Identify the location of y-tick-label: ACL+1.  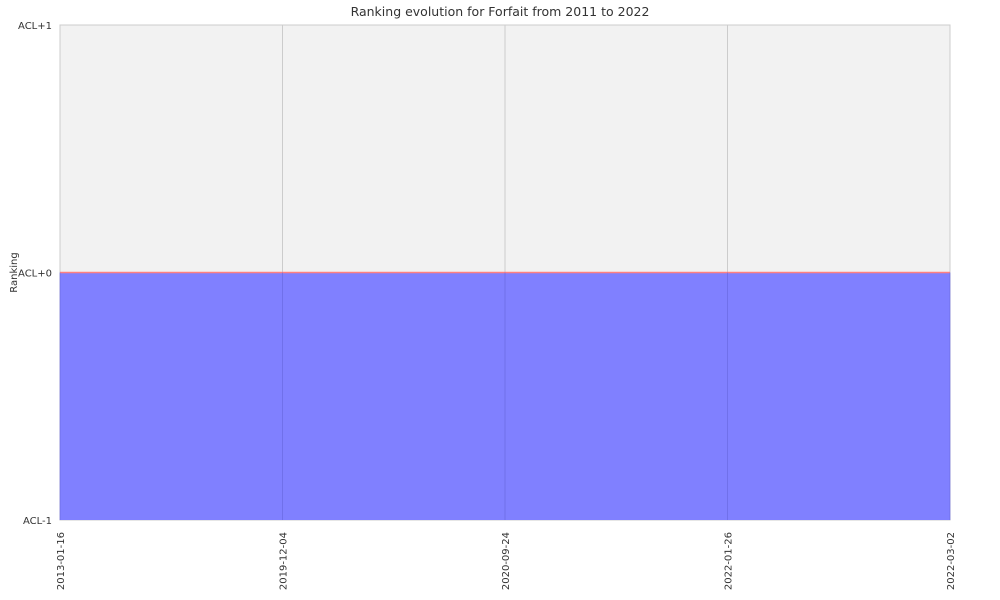
(35, 26).